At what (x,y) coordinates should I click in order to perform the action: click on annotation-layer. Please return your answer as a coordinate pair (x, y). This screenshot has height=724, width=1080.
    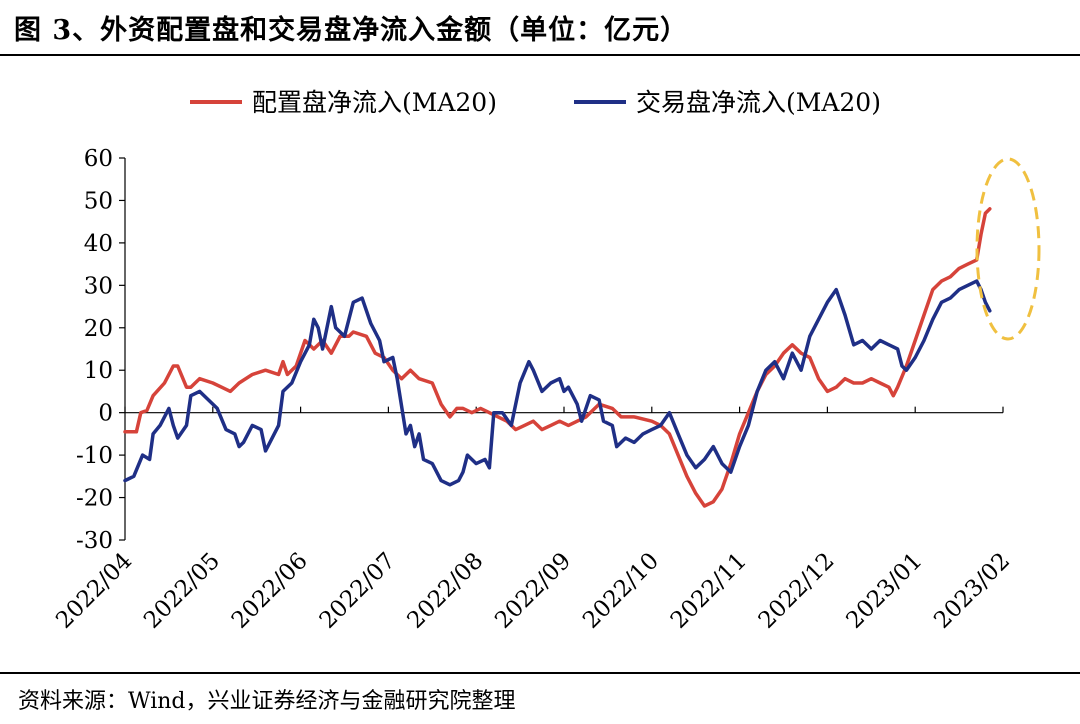
    Looking at the image, I should click on (1008, 249).